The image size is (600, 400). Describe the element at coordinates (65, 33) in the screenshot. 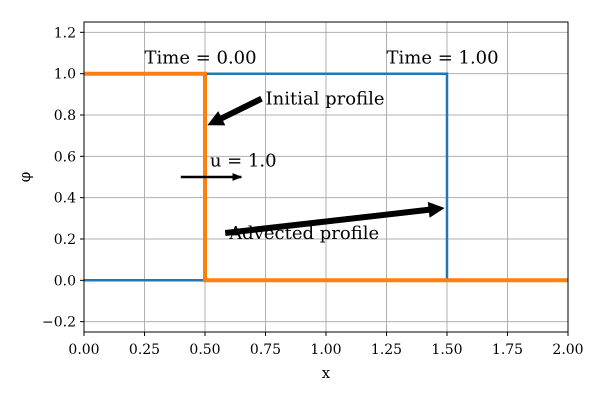

I see `y-tick-label: 1.2` at that location.